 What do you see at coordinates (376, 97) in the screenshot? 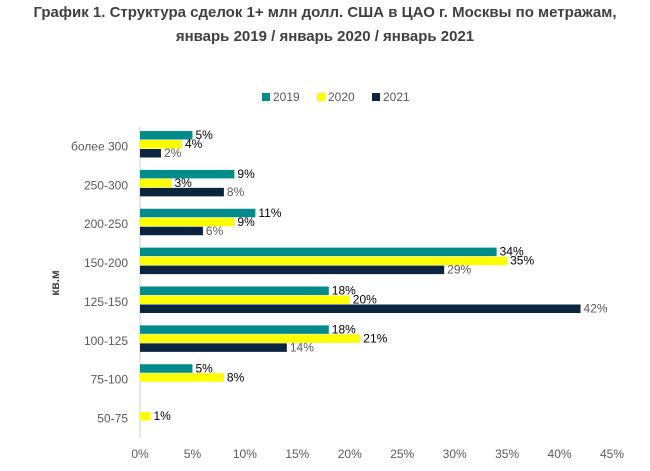
I see `legend-swatch-2021` at bounding box center [376, 97].